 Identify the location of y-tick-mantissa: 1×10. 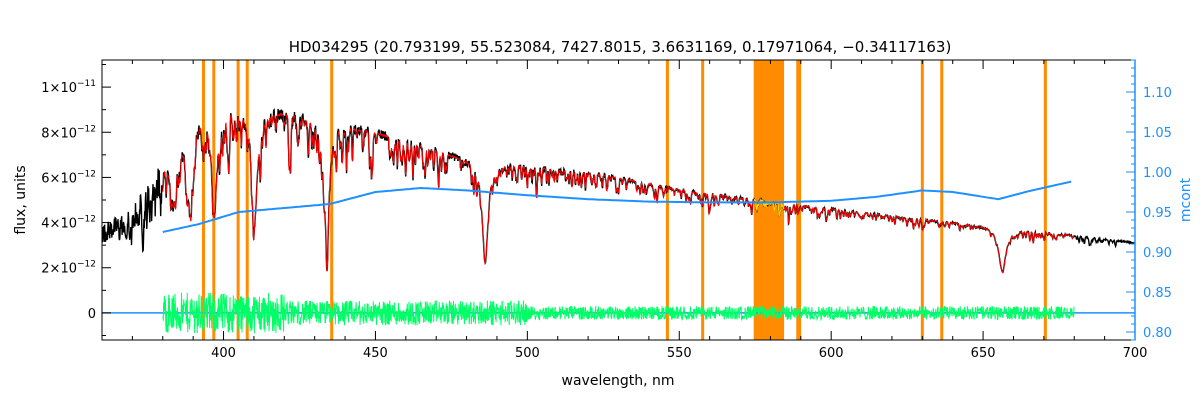
(59, 88).